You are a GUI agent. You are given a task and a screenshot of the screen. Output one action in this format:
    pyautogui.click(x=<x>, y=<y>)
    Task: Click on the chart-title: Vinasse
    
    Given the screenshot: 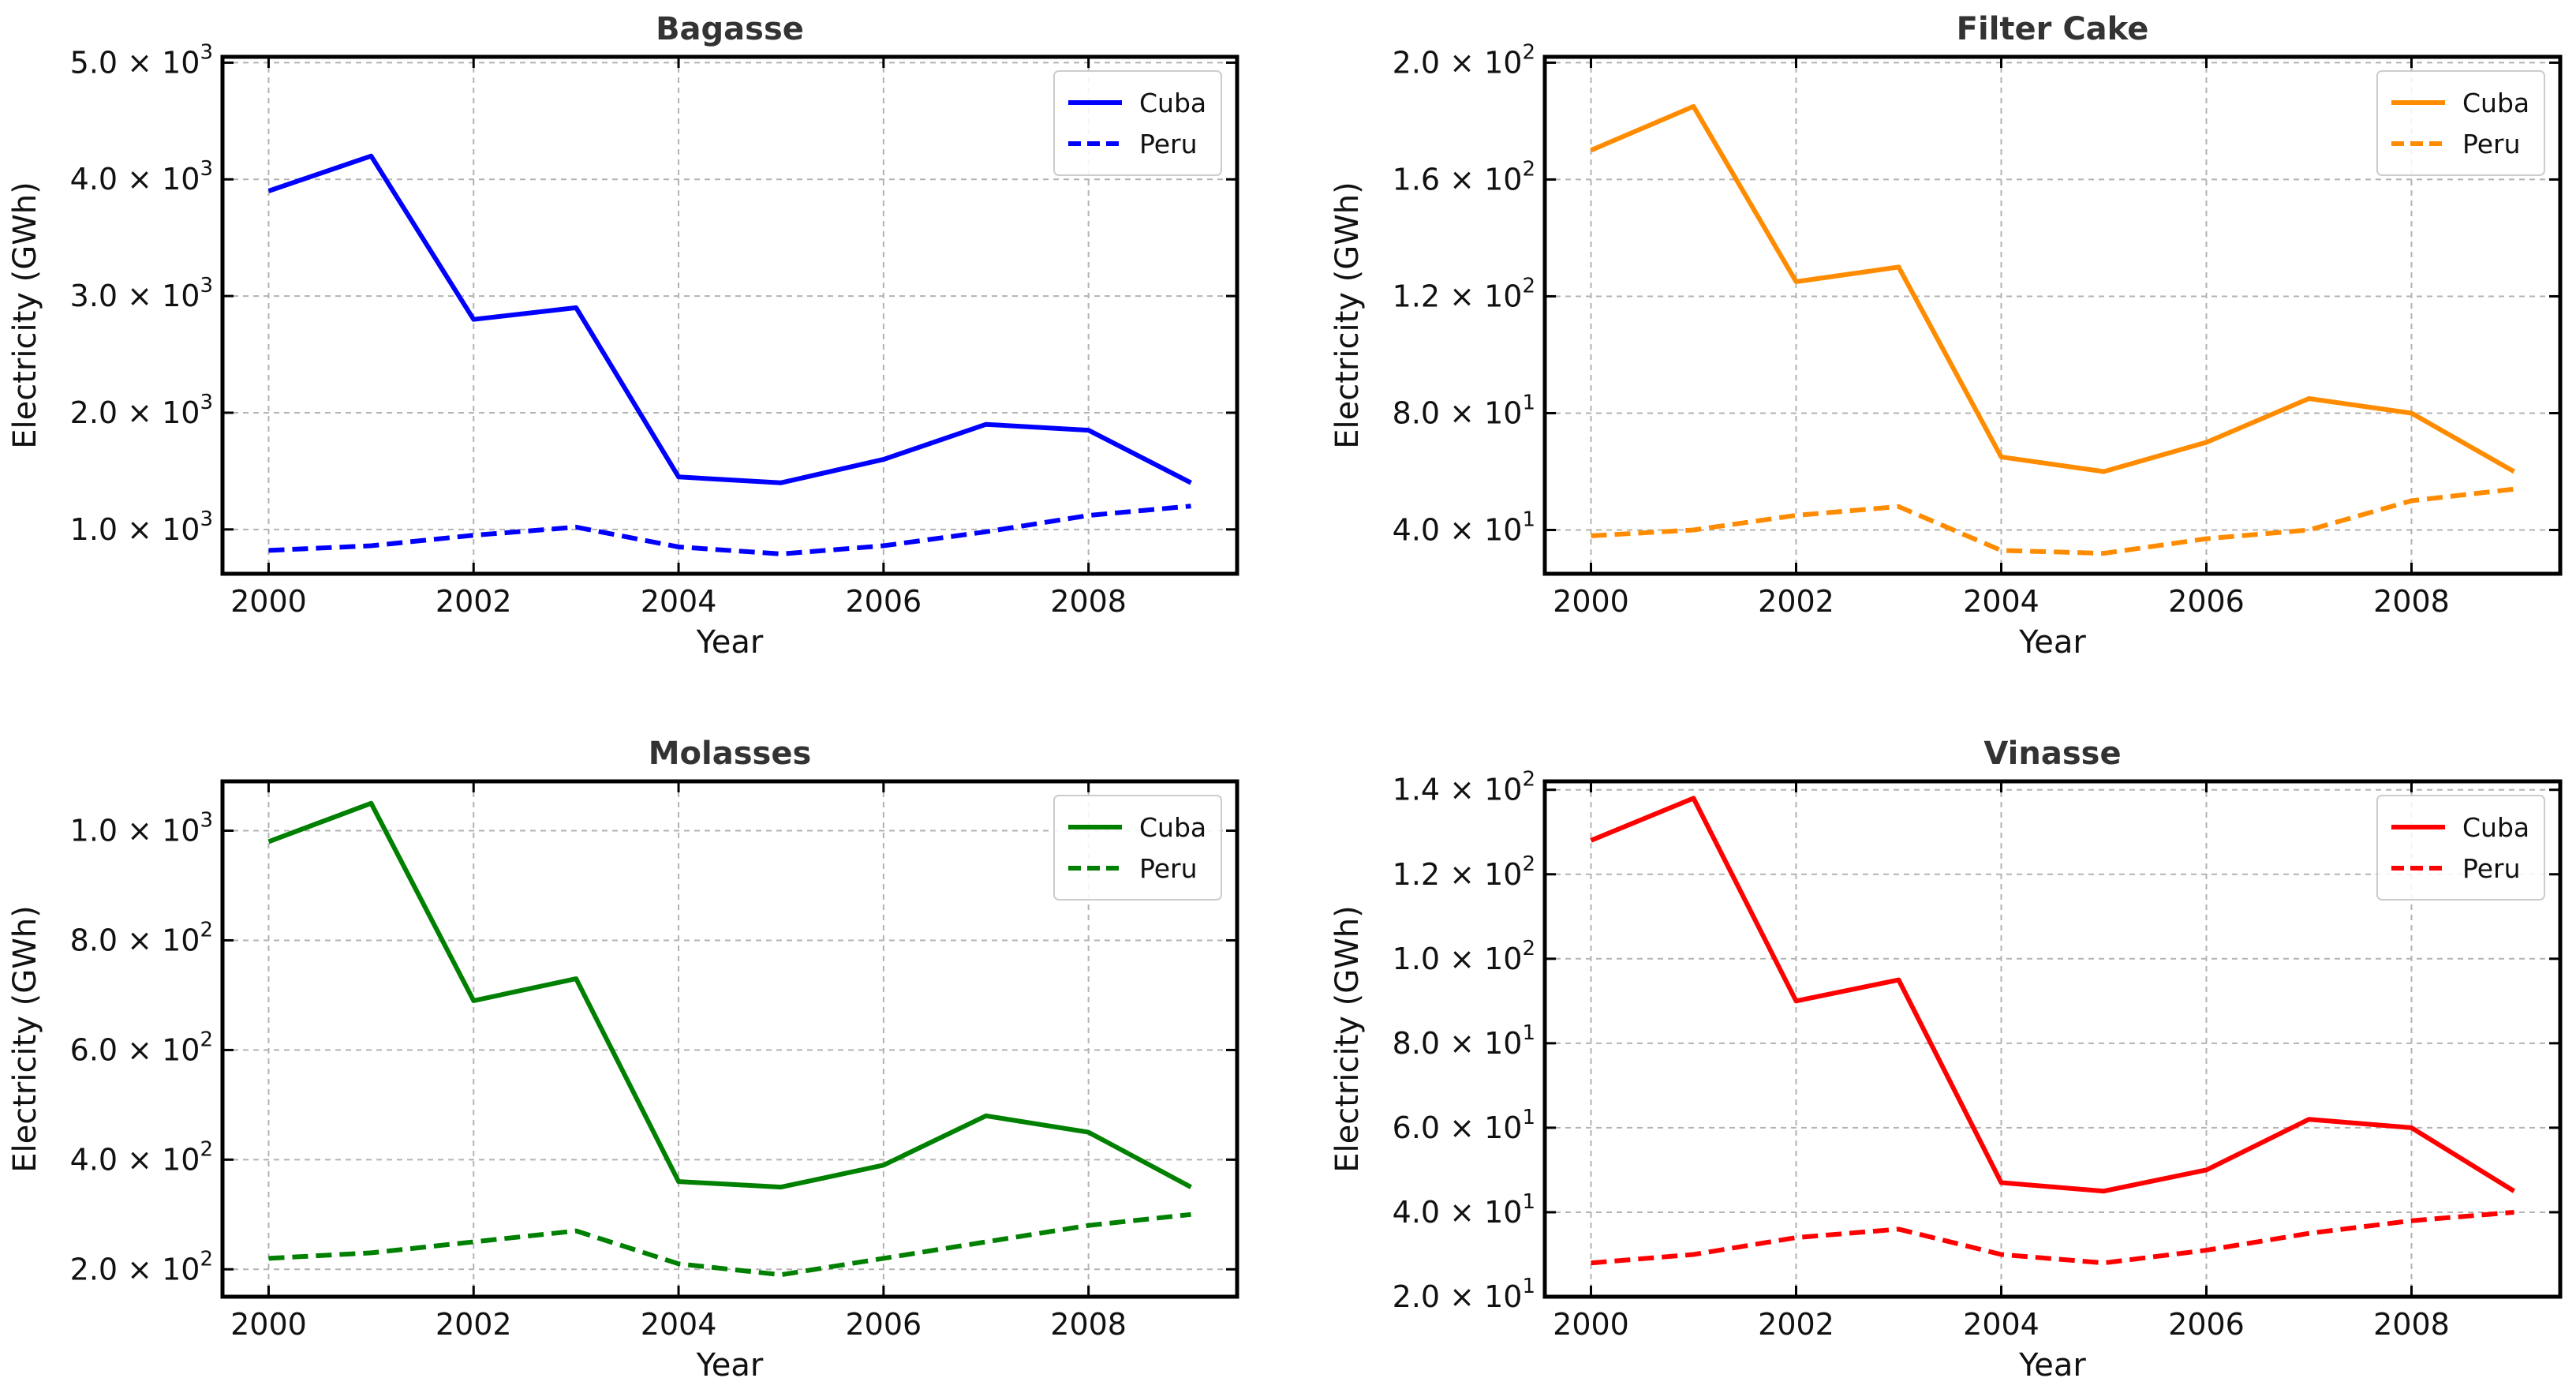 What is the action you would take?
    pyautogui.click(x=2052, y=754)
    